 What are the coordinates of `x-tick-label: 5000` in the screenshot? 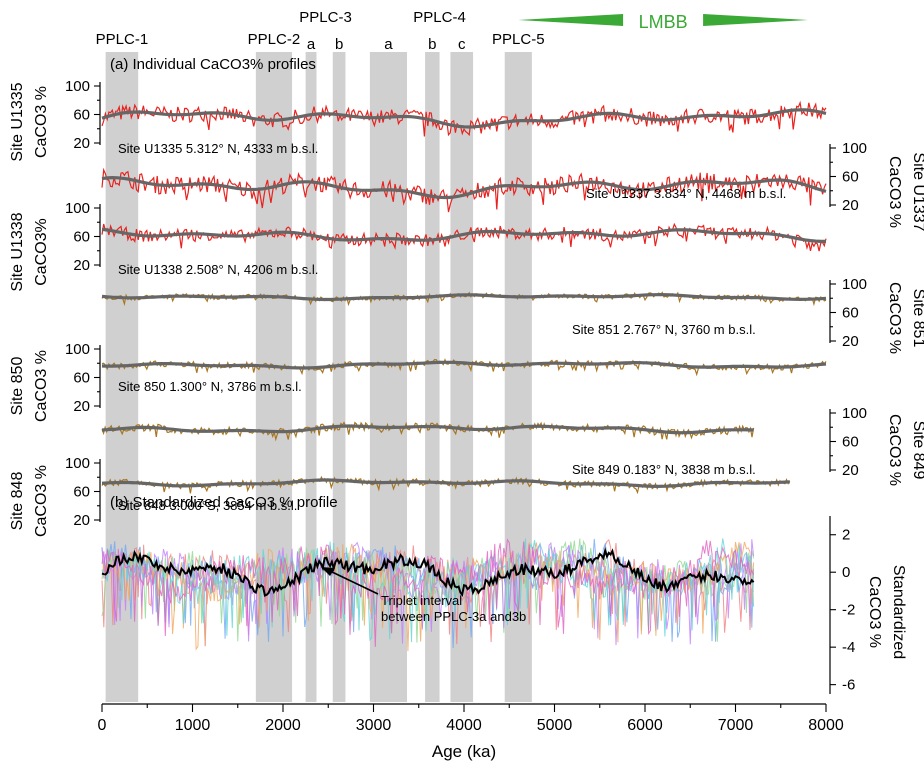 It's located at (555, 725).